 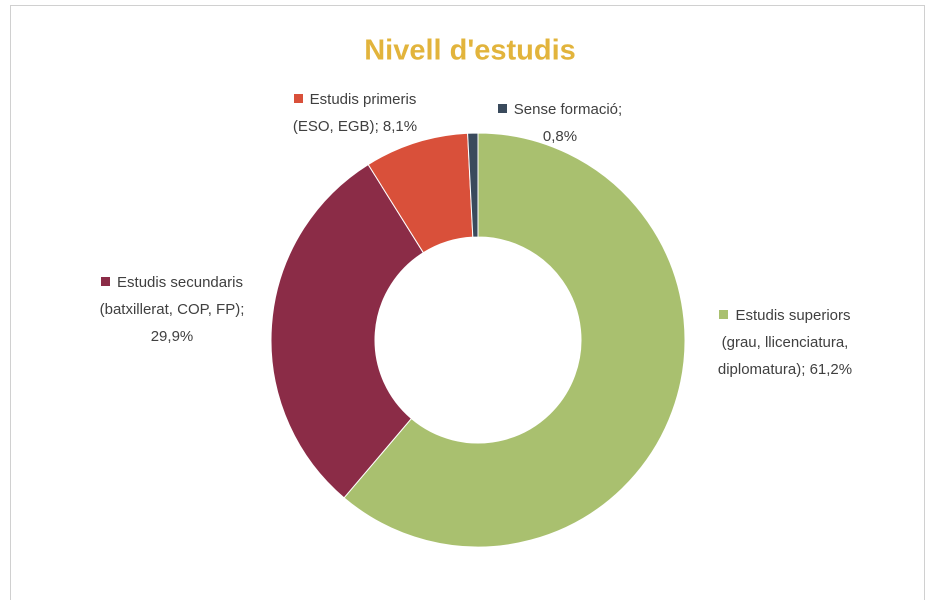 What do you see at coordinates (400, 126) in the screenshot?
I see `value-label: 8,1%` at bounding box center [400, 126].